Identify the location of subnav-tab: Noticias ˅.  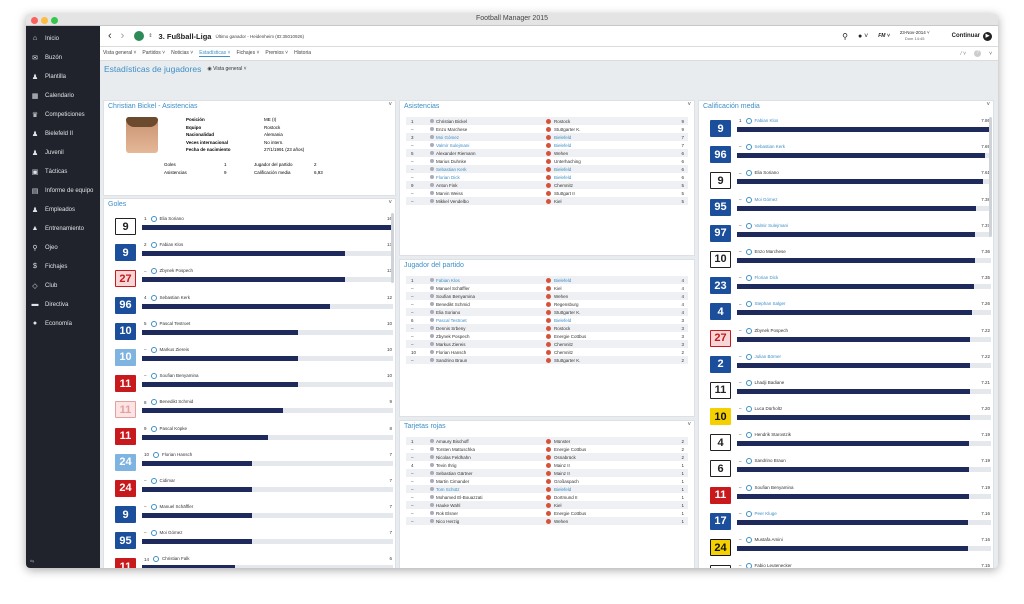
(182, 53).